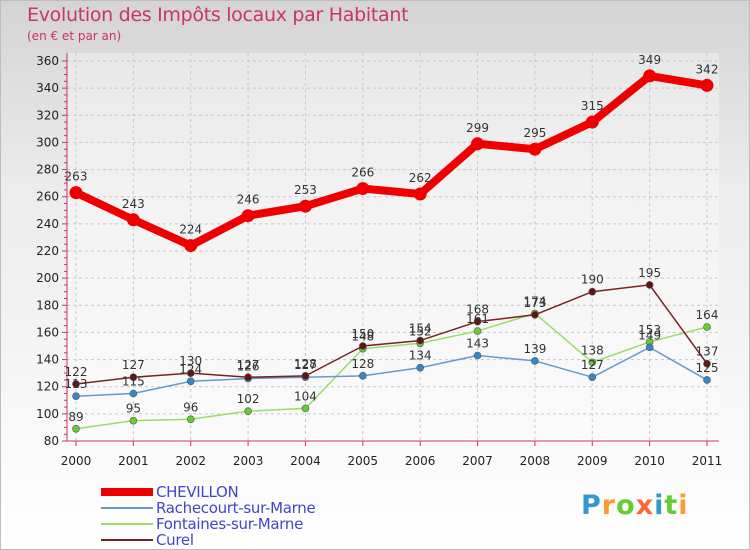 The width and height of the screenshot is (750, 550). Describe the element at coordinates (305, 396) in the screenshot. I see `data-label-fontaines-sur-marne: 104` at that location.